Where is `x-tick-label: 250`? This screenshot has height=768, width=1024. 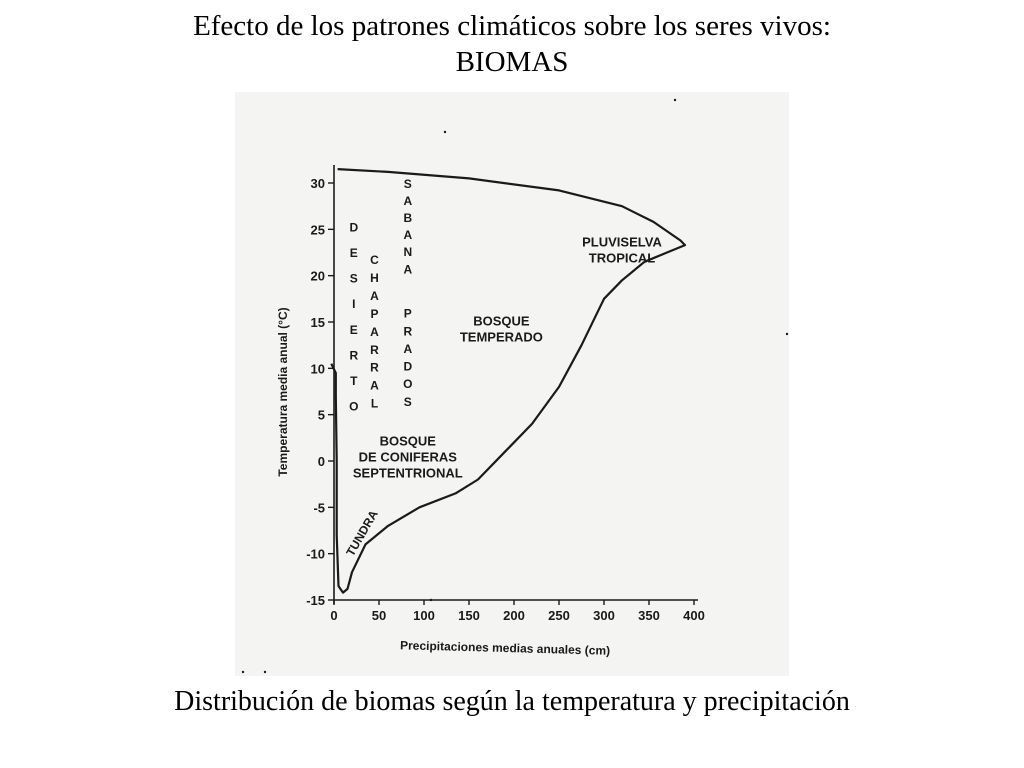 x-tick-label: 250 is located at coordinates (559, 615).